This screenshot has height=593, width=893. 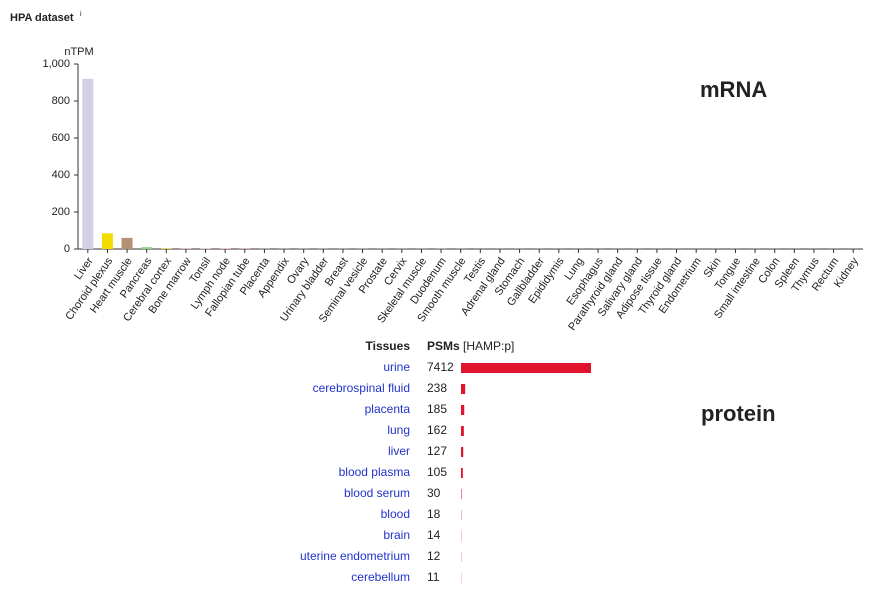 What do you see at coordinates (437, 472) in the screenshot?
I see `value-label: 105` at bounding box center [437, 472].